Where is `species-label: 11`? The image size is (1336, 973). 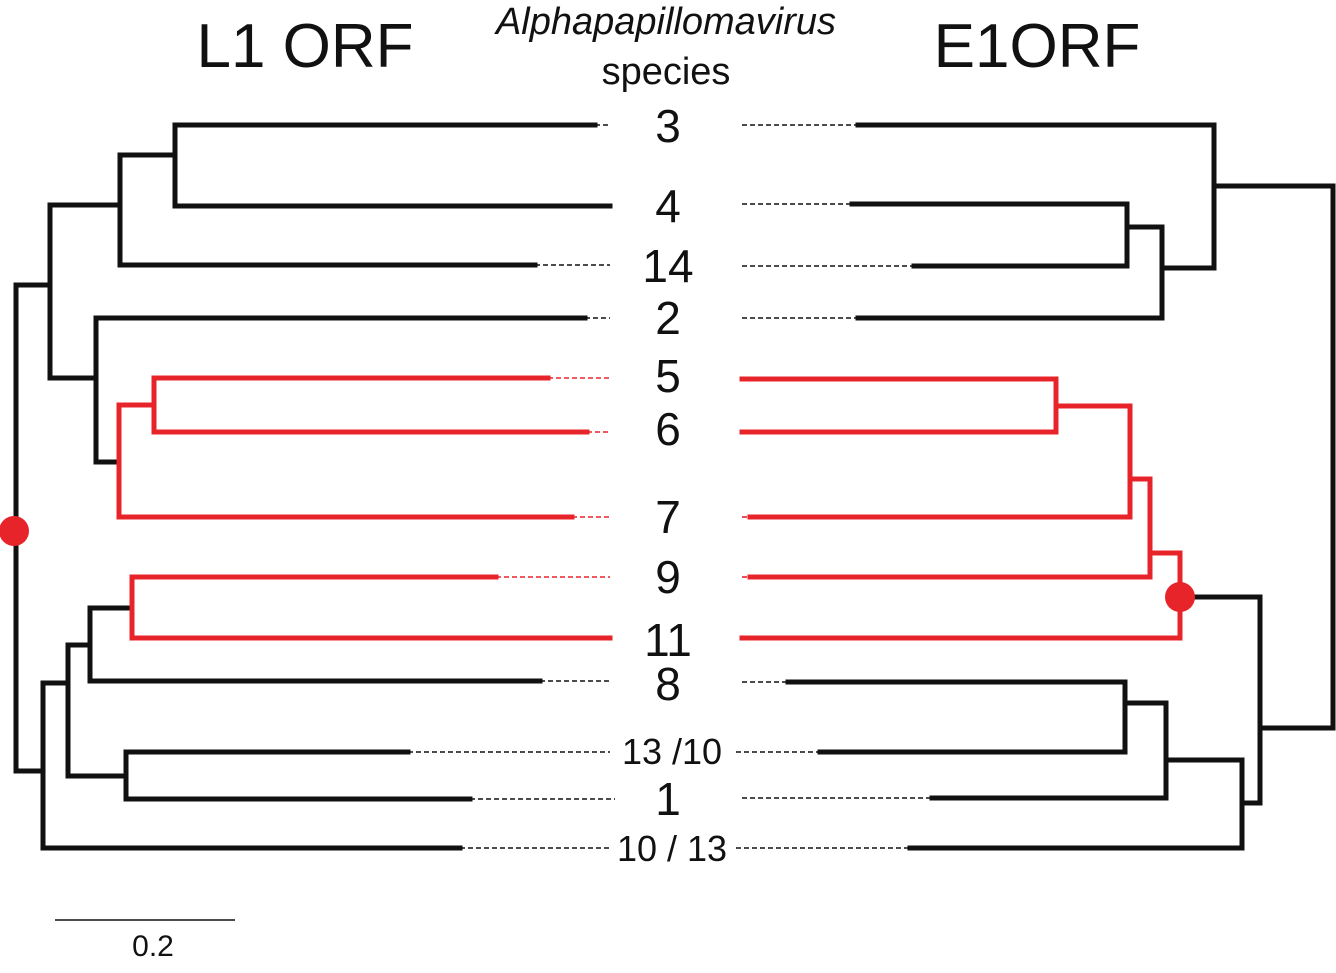
species-label: 11 is located at coordinates (668, 640).